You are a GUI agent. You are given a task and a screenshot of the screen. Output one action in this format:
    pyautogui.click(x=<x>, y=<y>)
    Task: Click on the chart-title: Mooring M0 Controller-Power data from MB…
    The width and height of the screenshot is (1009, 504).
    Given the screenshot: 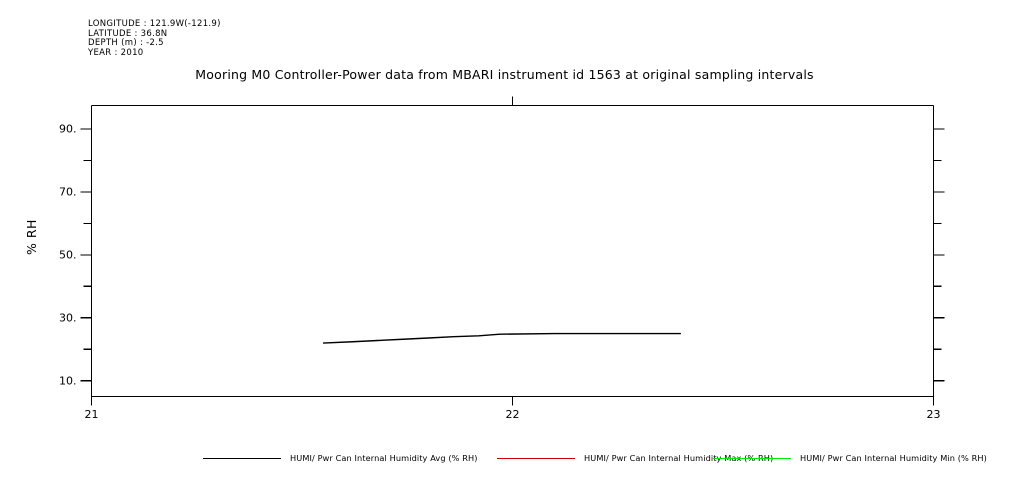 What is the action you would take?
    pyautogui.click(x=504, y=74)
    